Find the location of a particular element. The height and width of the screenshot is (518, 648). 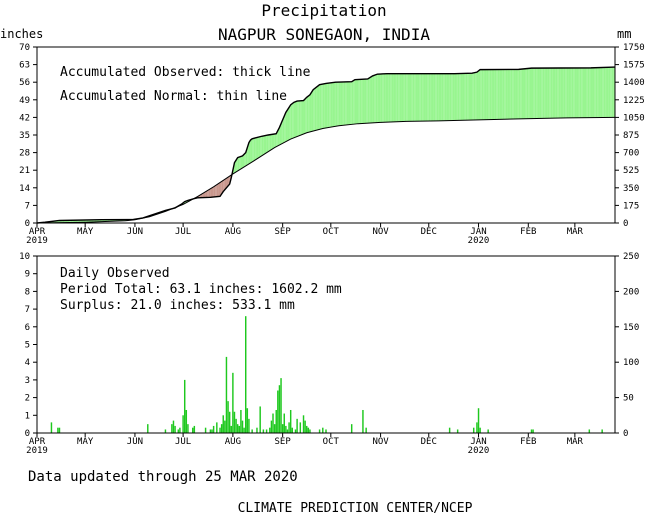

left-tick-label: 56 is located at coordinates (24, 83).